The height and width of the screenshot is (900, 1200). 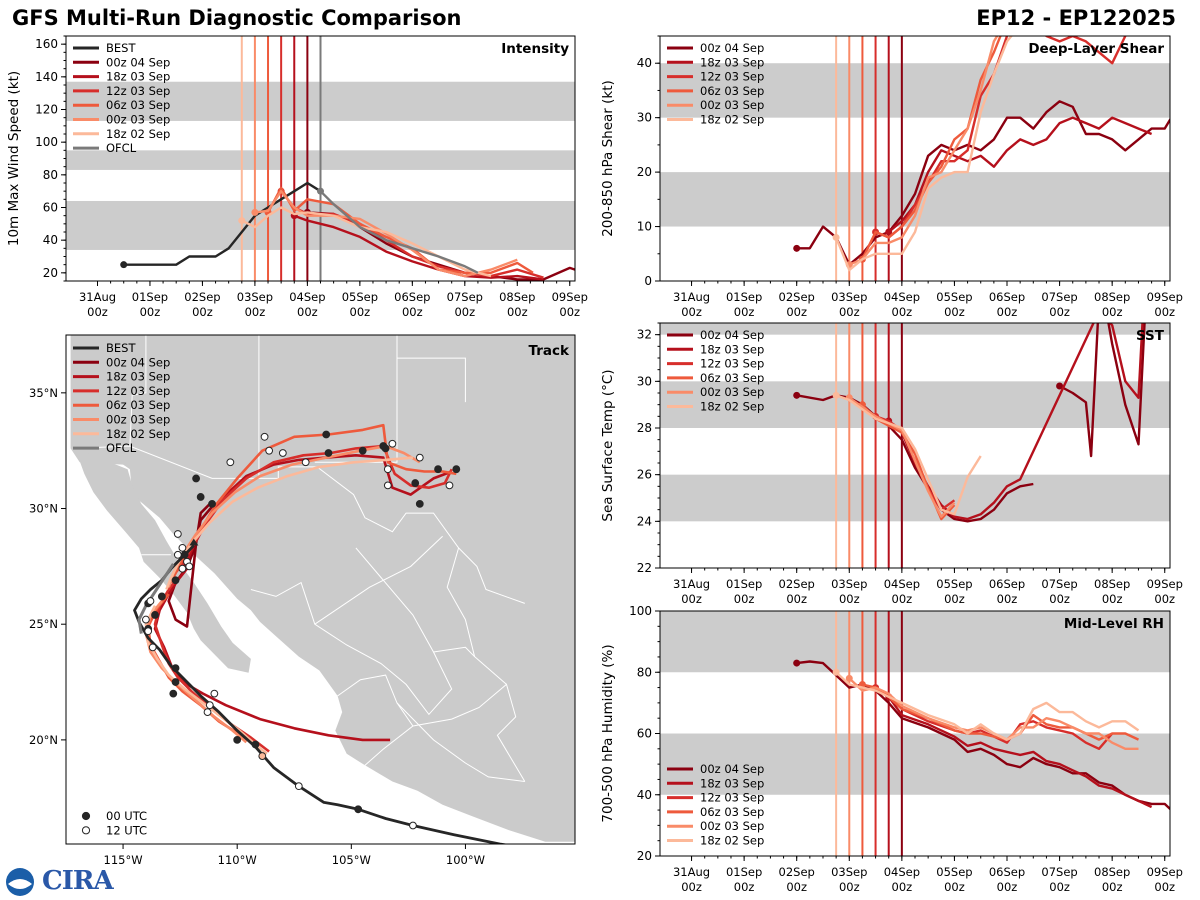 I want to click on x-tick-label: 115°W, so click(x=123, y=860).